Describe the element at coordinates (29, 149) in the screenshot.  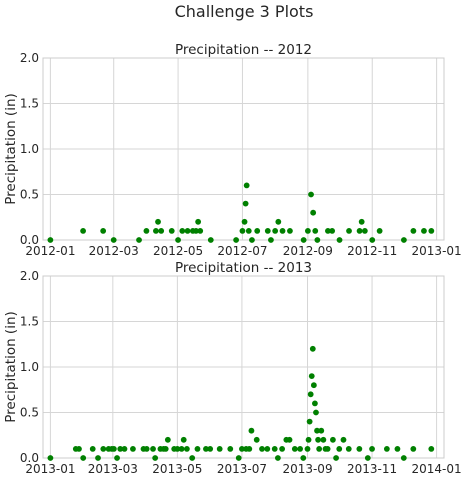
I see `y-tick-label: 1.0` at that location.